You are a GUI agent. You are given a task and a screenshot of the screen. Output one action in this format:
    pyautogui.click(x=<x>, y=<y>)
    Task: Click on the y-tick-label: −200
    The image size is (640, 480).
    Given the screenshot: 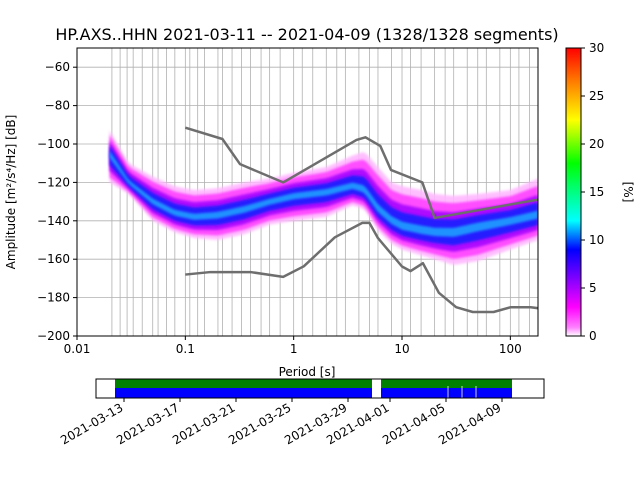 What is the action you would take?
    pyautogui.click(x=53, y=336)
    